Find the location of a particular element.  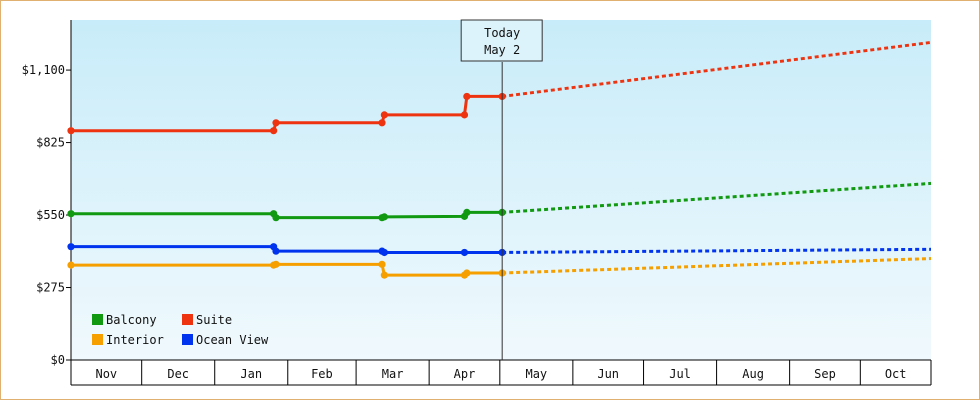

today-marker: Today May 2 is located at coordinates (501, 189).